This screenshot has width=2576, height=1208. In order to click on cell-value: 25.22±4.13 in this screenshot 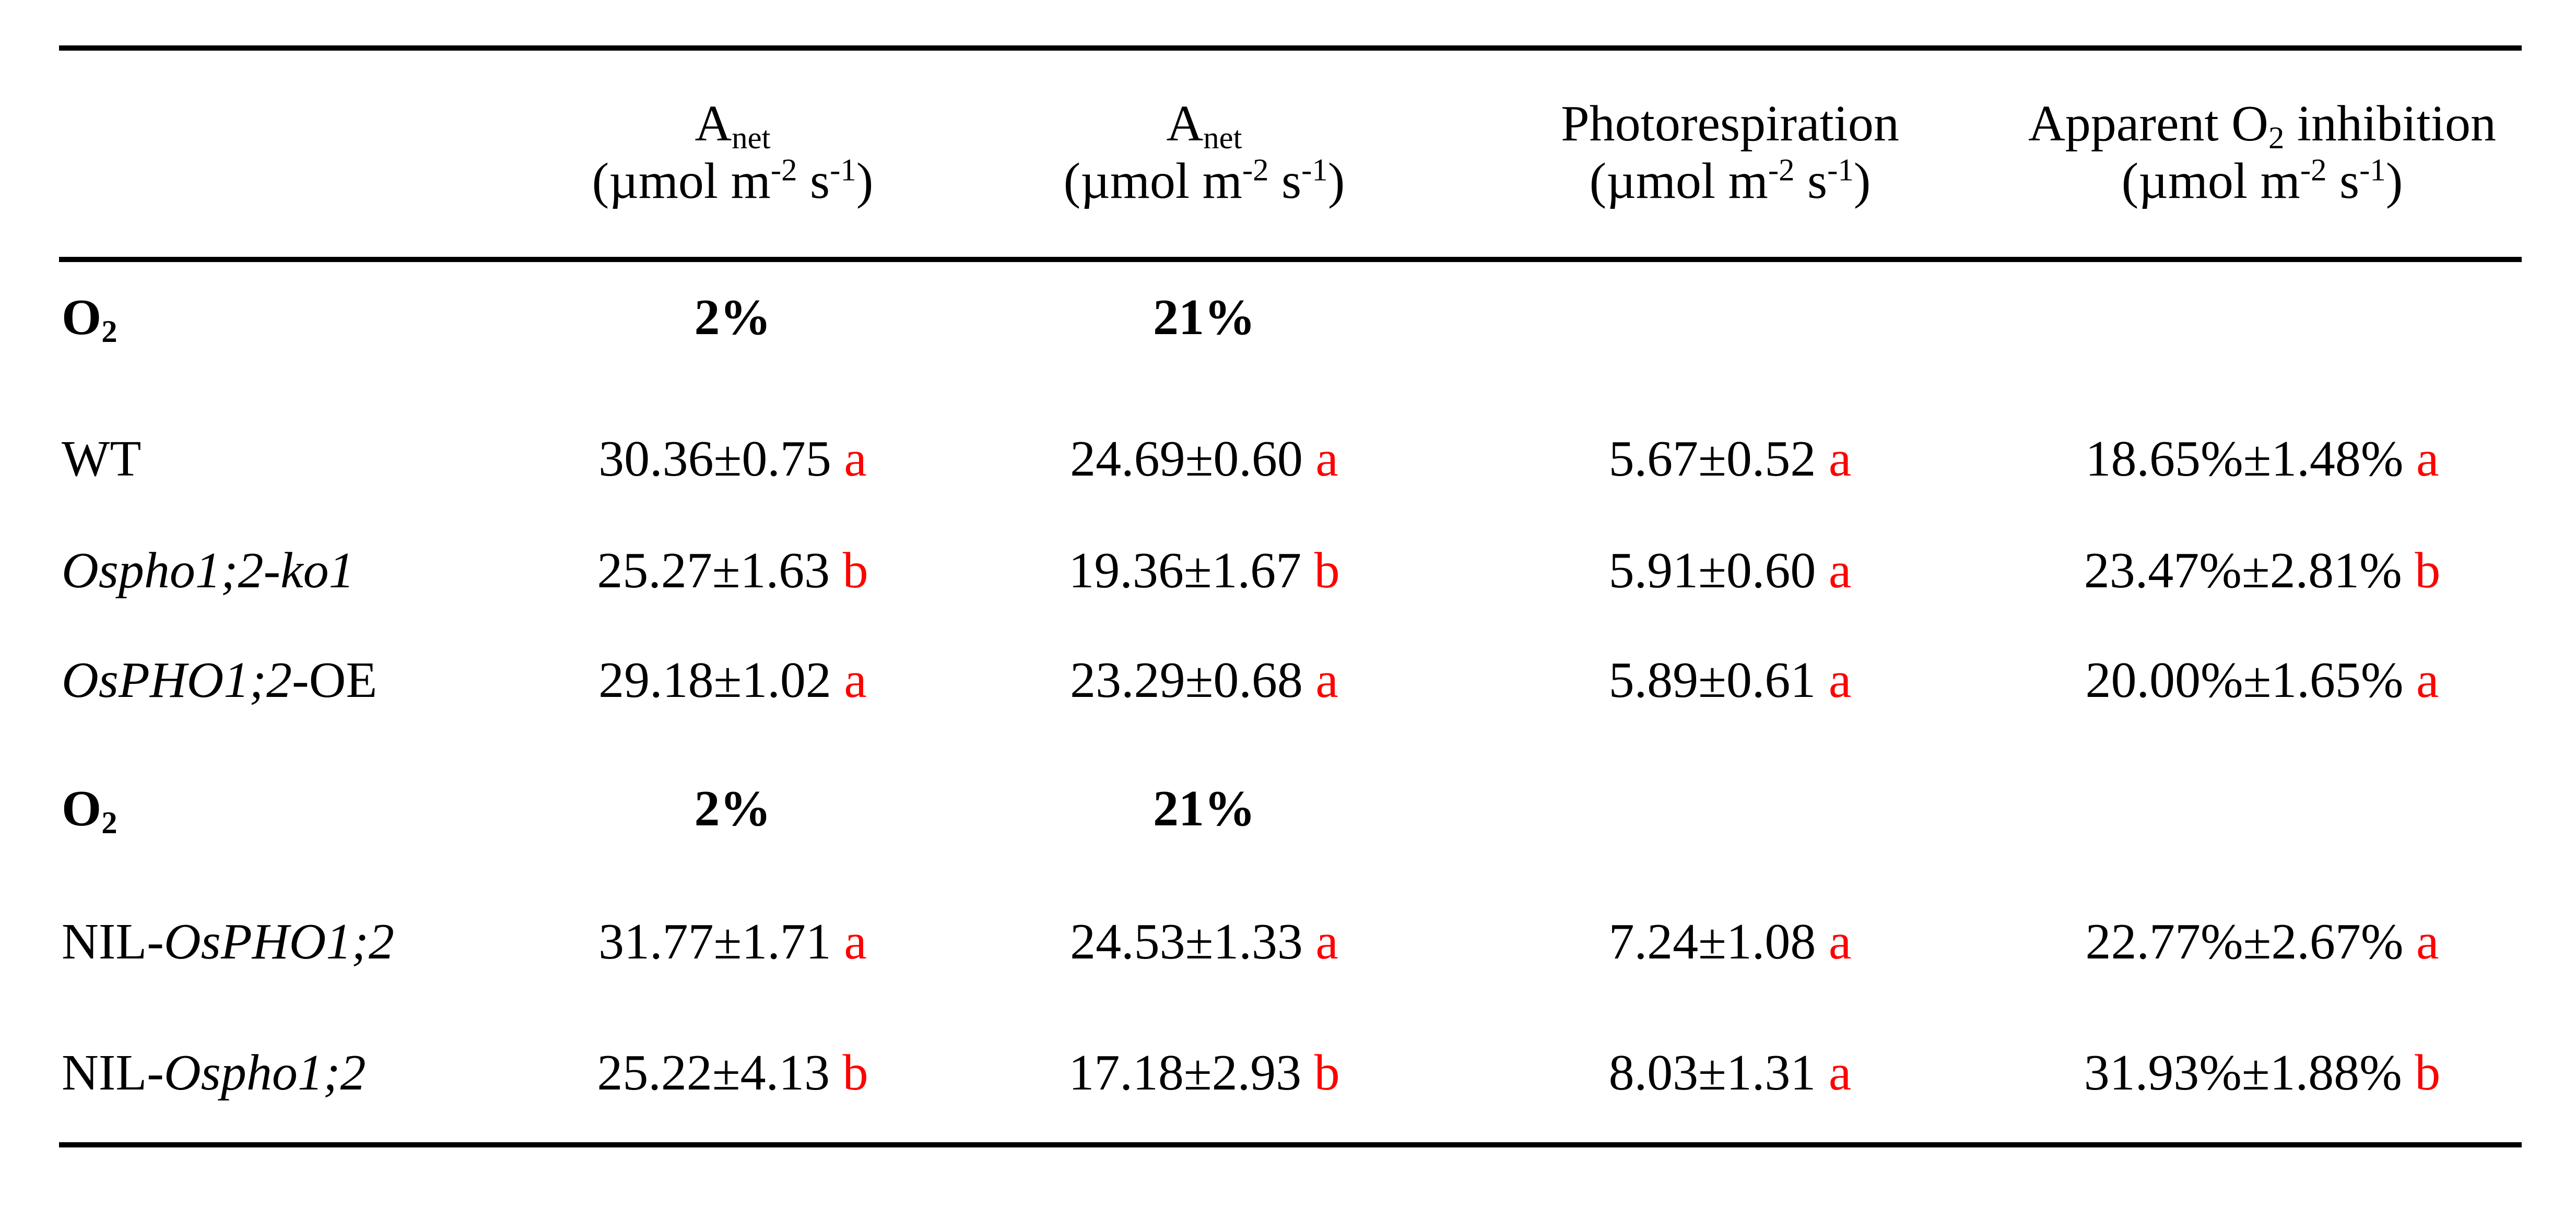, I will do `click(713, 1073)`.